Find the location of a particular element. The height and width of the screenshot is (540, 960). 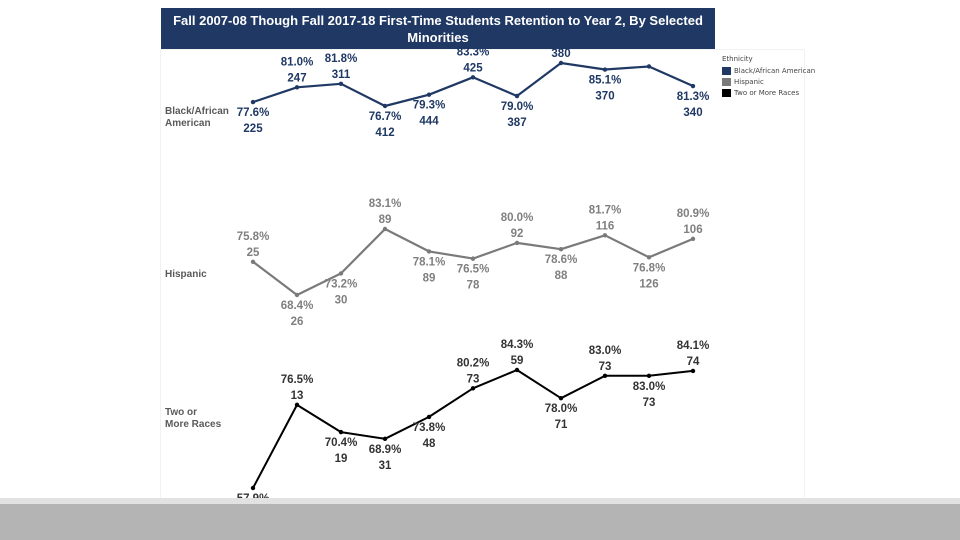

count-label-hispanic-8: 116 is located at coordinates (605, 226).